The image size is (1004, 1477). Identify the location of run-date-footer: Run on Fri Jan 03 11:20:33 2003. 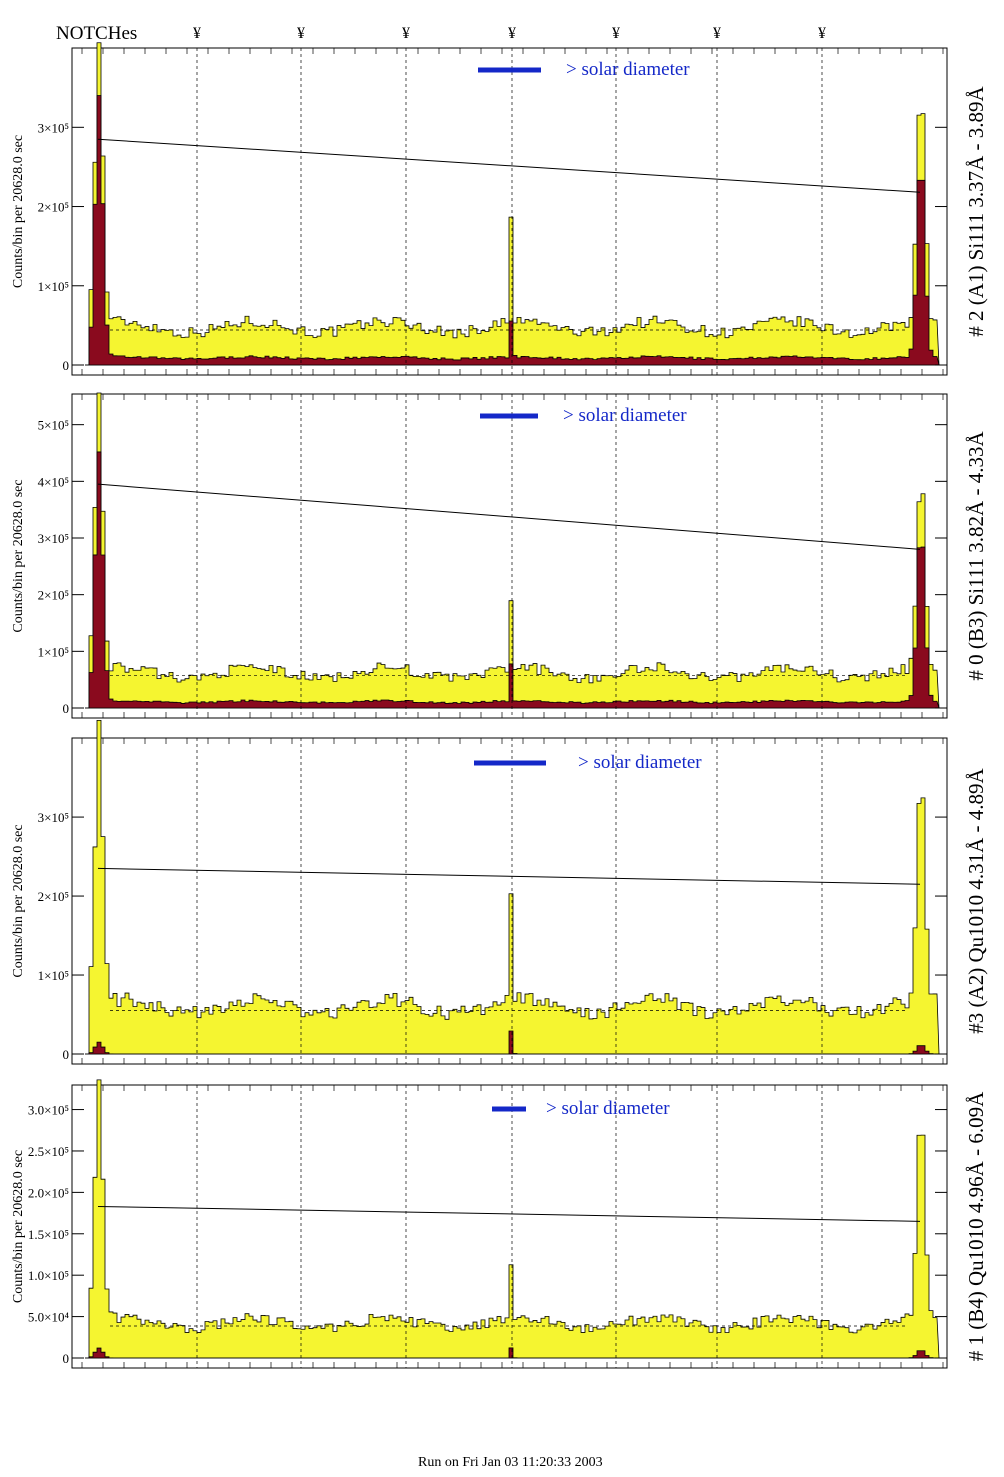
(510, 1462).